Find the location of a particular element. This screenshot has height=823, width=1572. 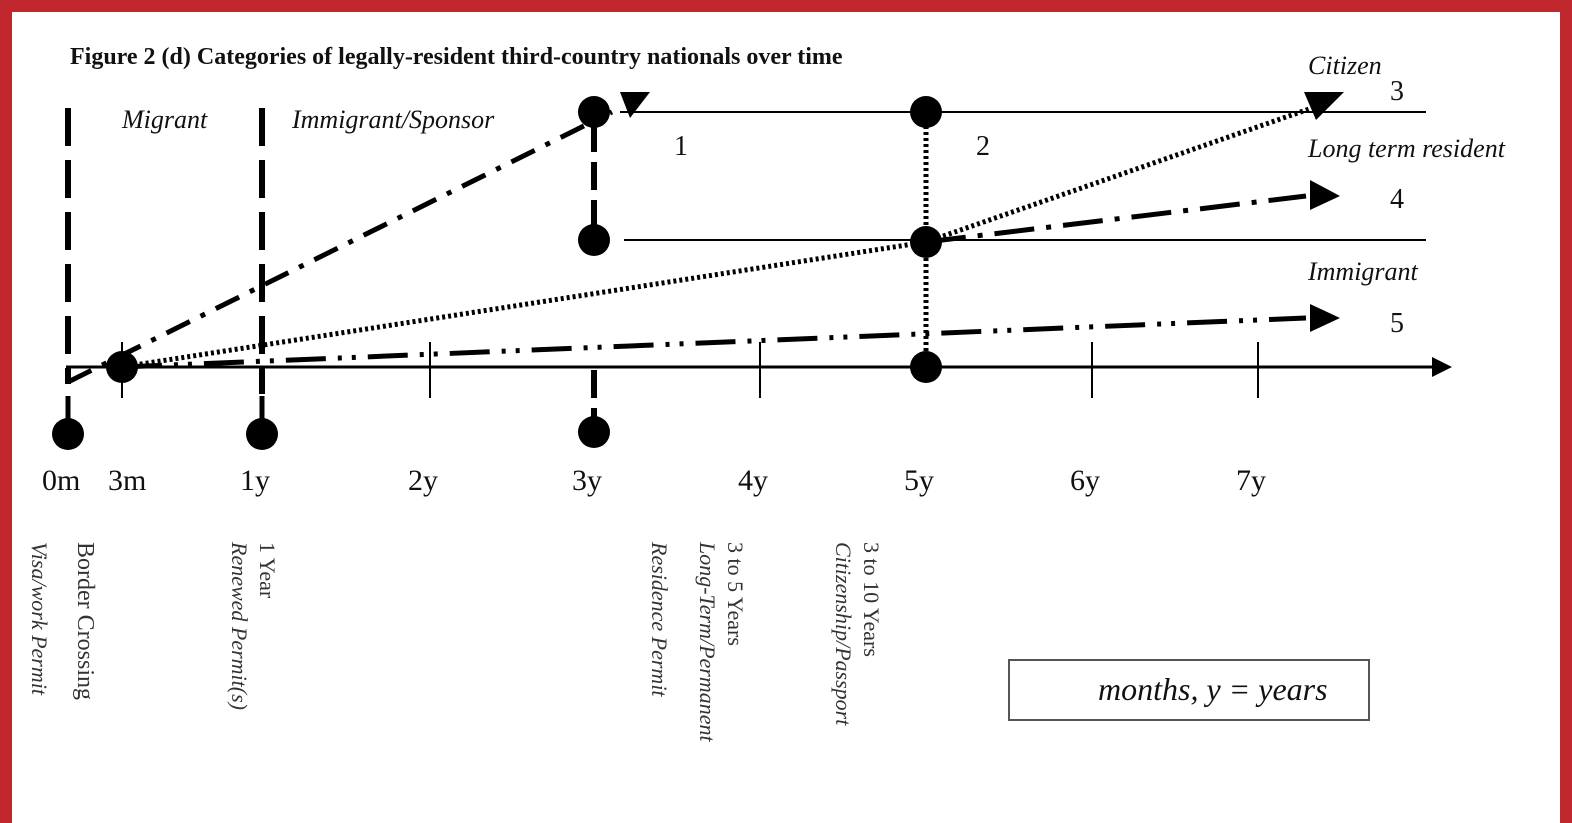

axis-tick-labels: 0m 3m 1y 2y 3y 4y 5y 6y 7y is located at coordinates (654, 480).